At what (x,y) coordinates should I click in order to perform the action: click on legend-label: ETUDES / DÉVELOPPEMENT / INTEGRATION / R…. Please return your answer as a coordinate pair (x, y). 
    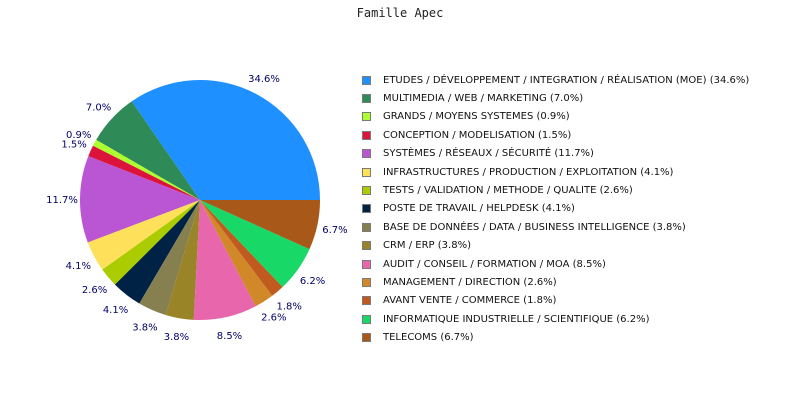
    Looking at the image, I should click on (566, 80).